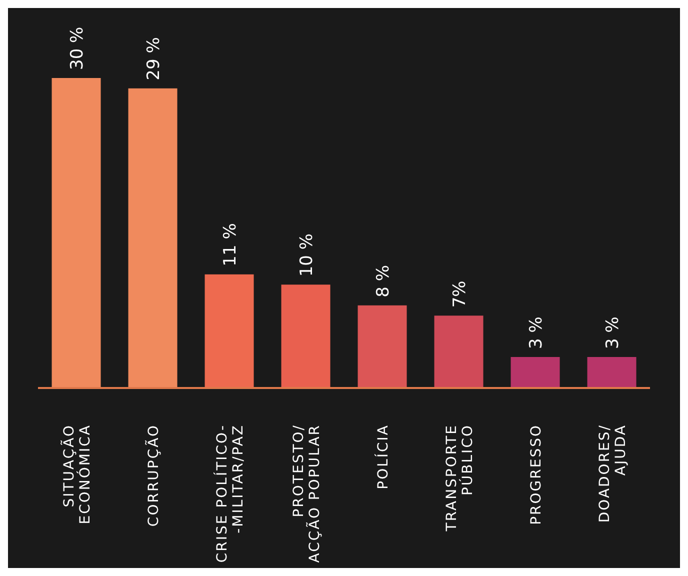 Image resolution: width=688 pixels, height=576 pixels. I want to click on data-label: 10 %, so click(306, 255).